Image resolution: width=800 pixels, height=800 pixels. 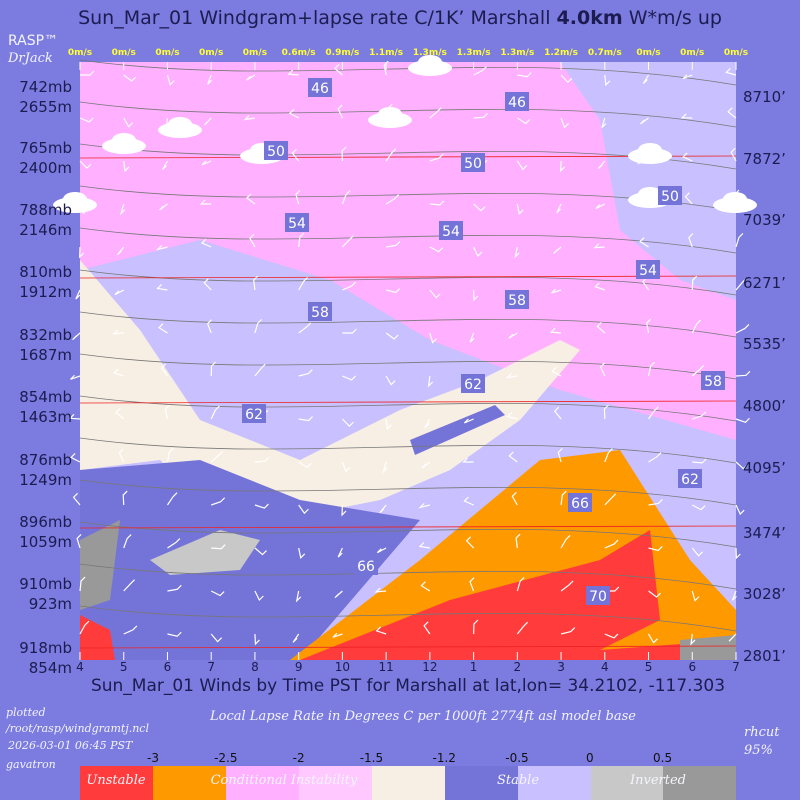 What do you see at coordinates (153, 758) in the screenshot?
I see `legend-tick: -3` at bounding box center [153, 758].